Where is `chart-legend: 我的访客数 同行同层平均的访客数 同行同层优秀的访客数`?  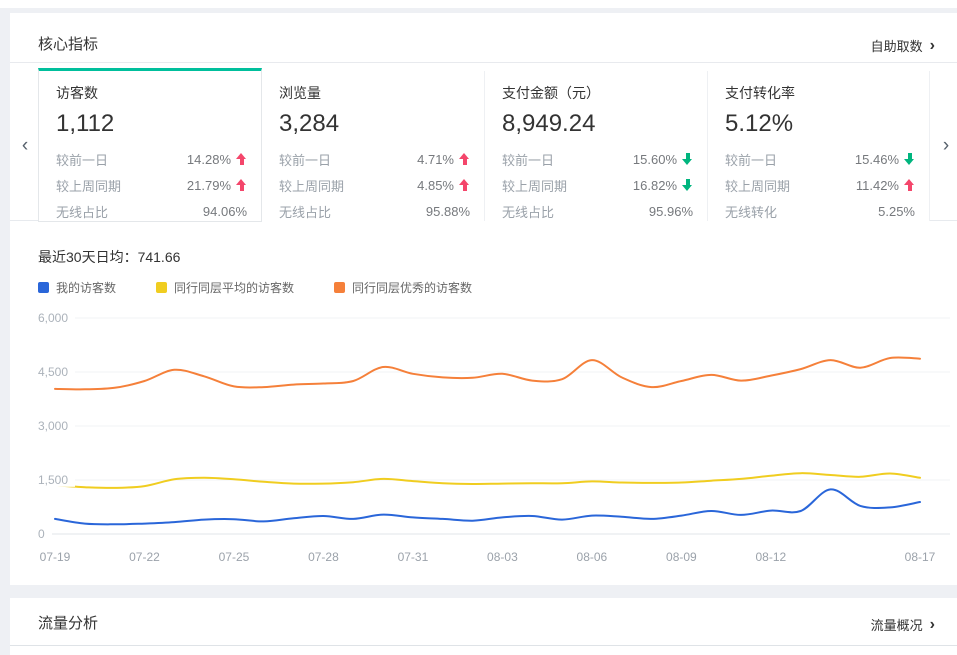 chart-legend: 我的访客数 同行同层平均的访客数 同行同层优秀的访客数 is located at coordinates (255, 287).